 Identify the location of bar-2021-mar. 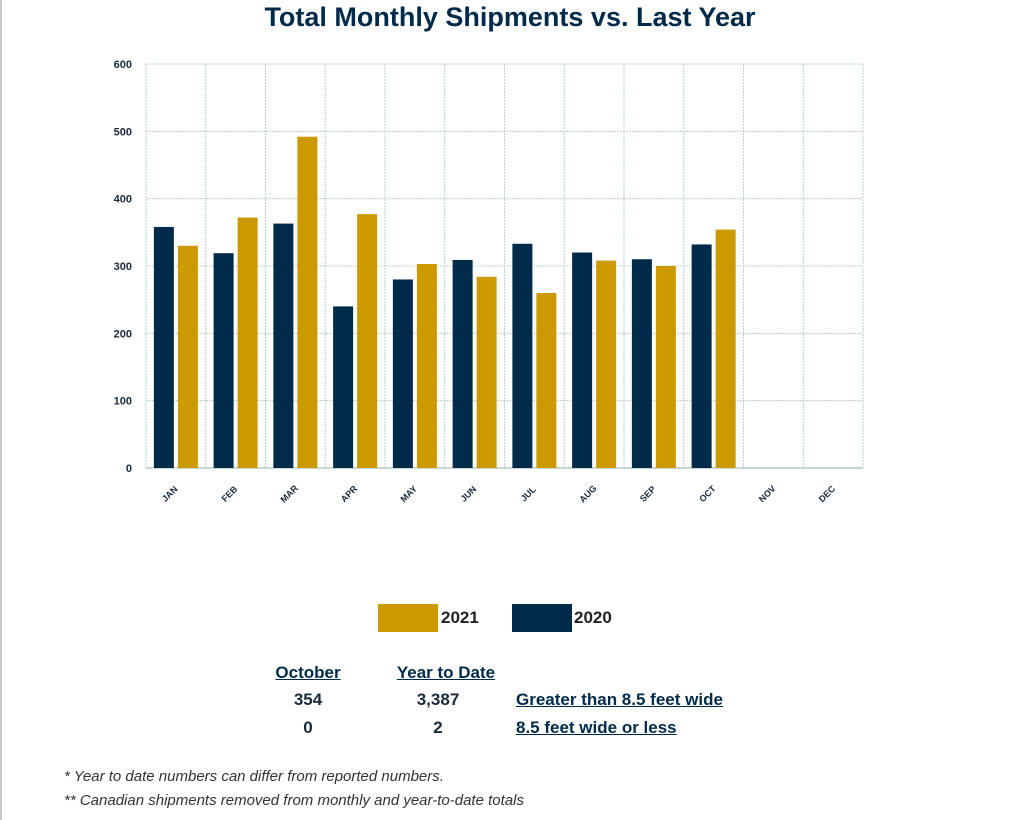
(307, 302).